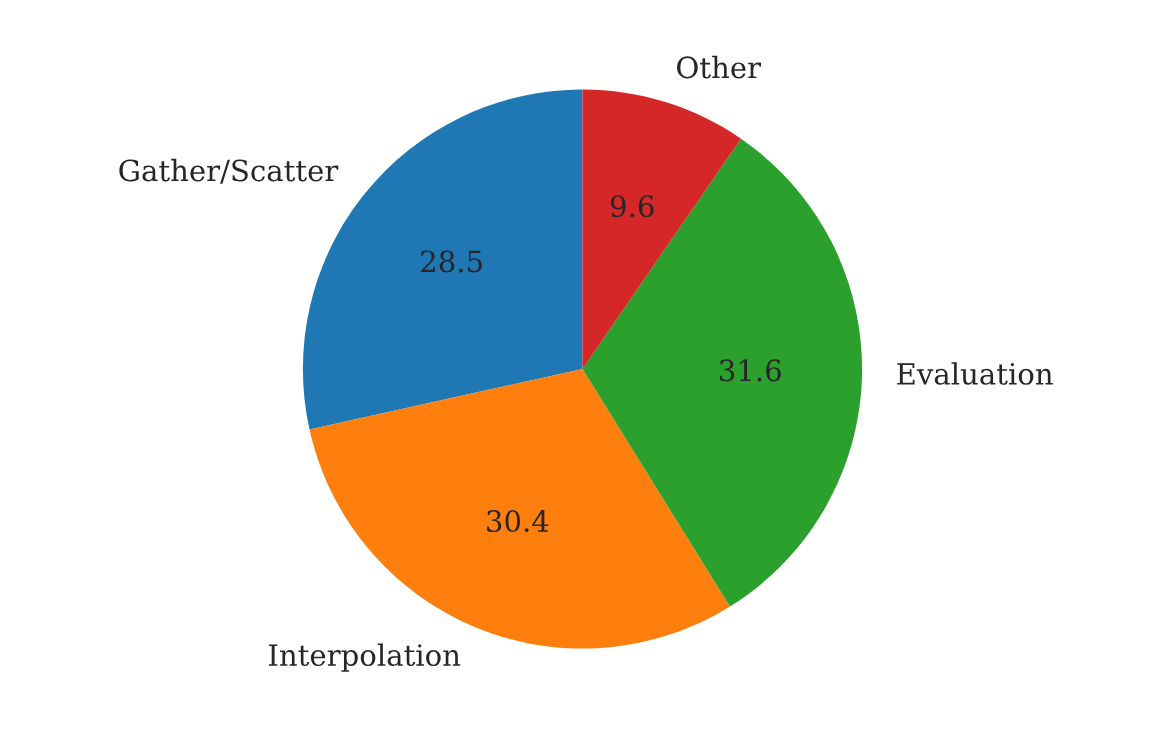 The height and width of the screenshot is (738, 1165). What do you see at coordinates (632, 206) in the screenshot?
I see `data-label: 9.6` at bounding box center [632, 206].